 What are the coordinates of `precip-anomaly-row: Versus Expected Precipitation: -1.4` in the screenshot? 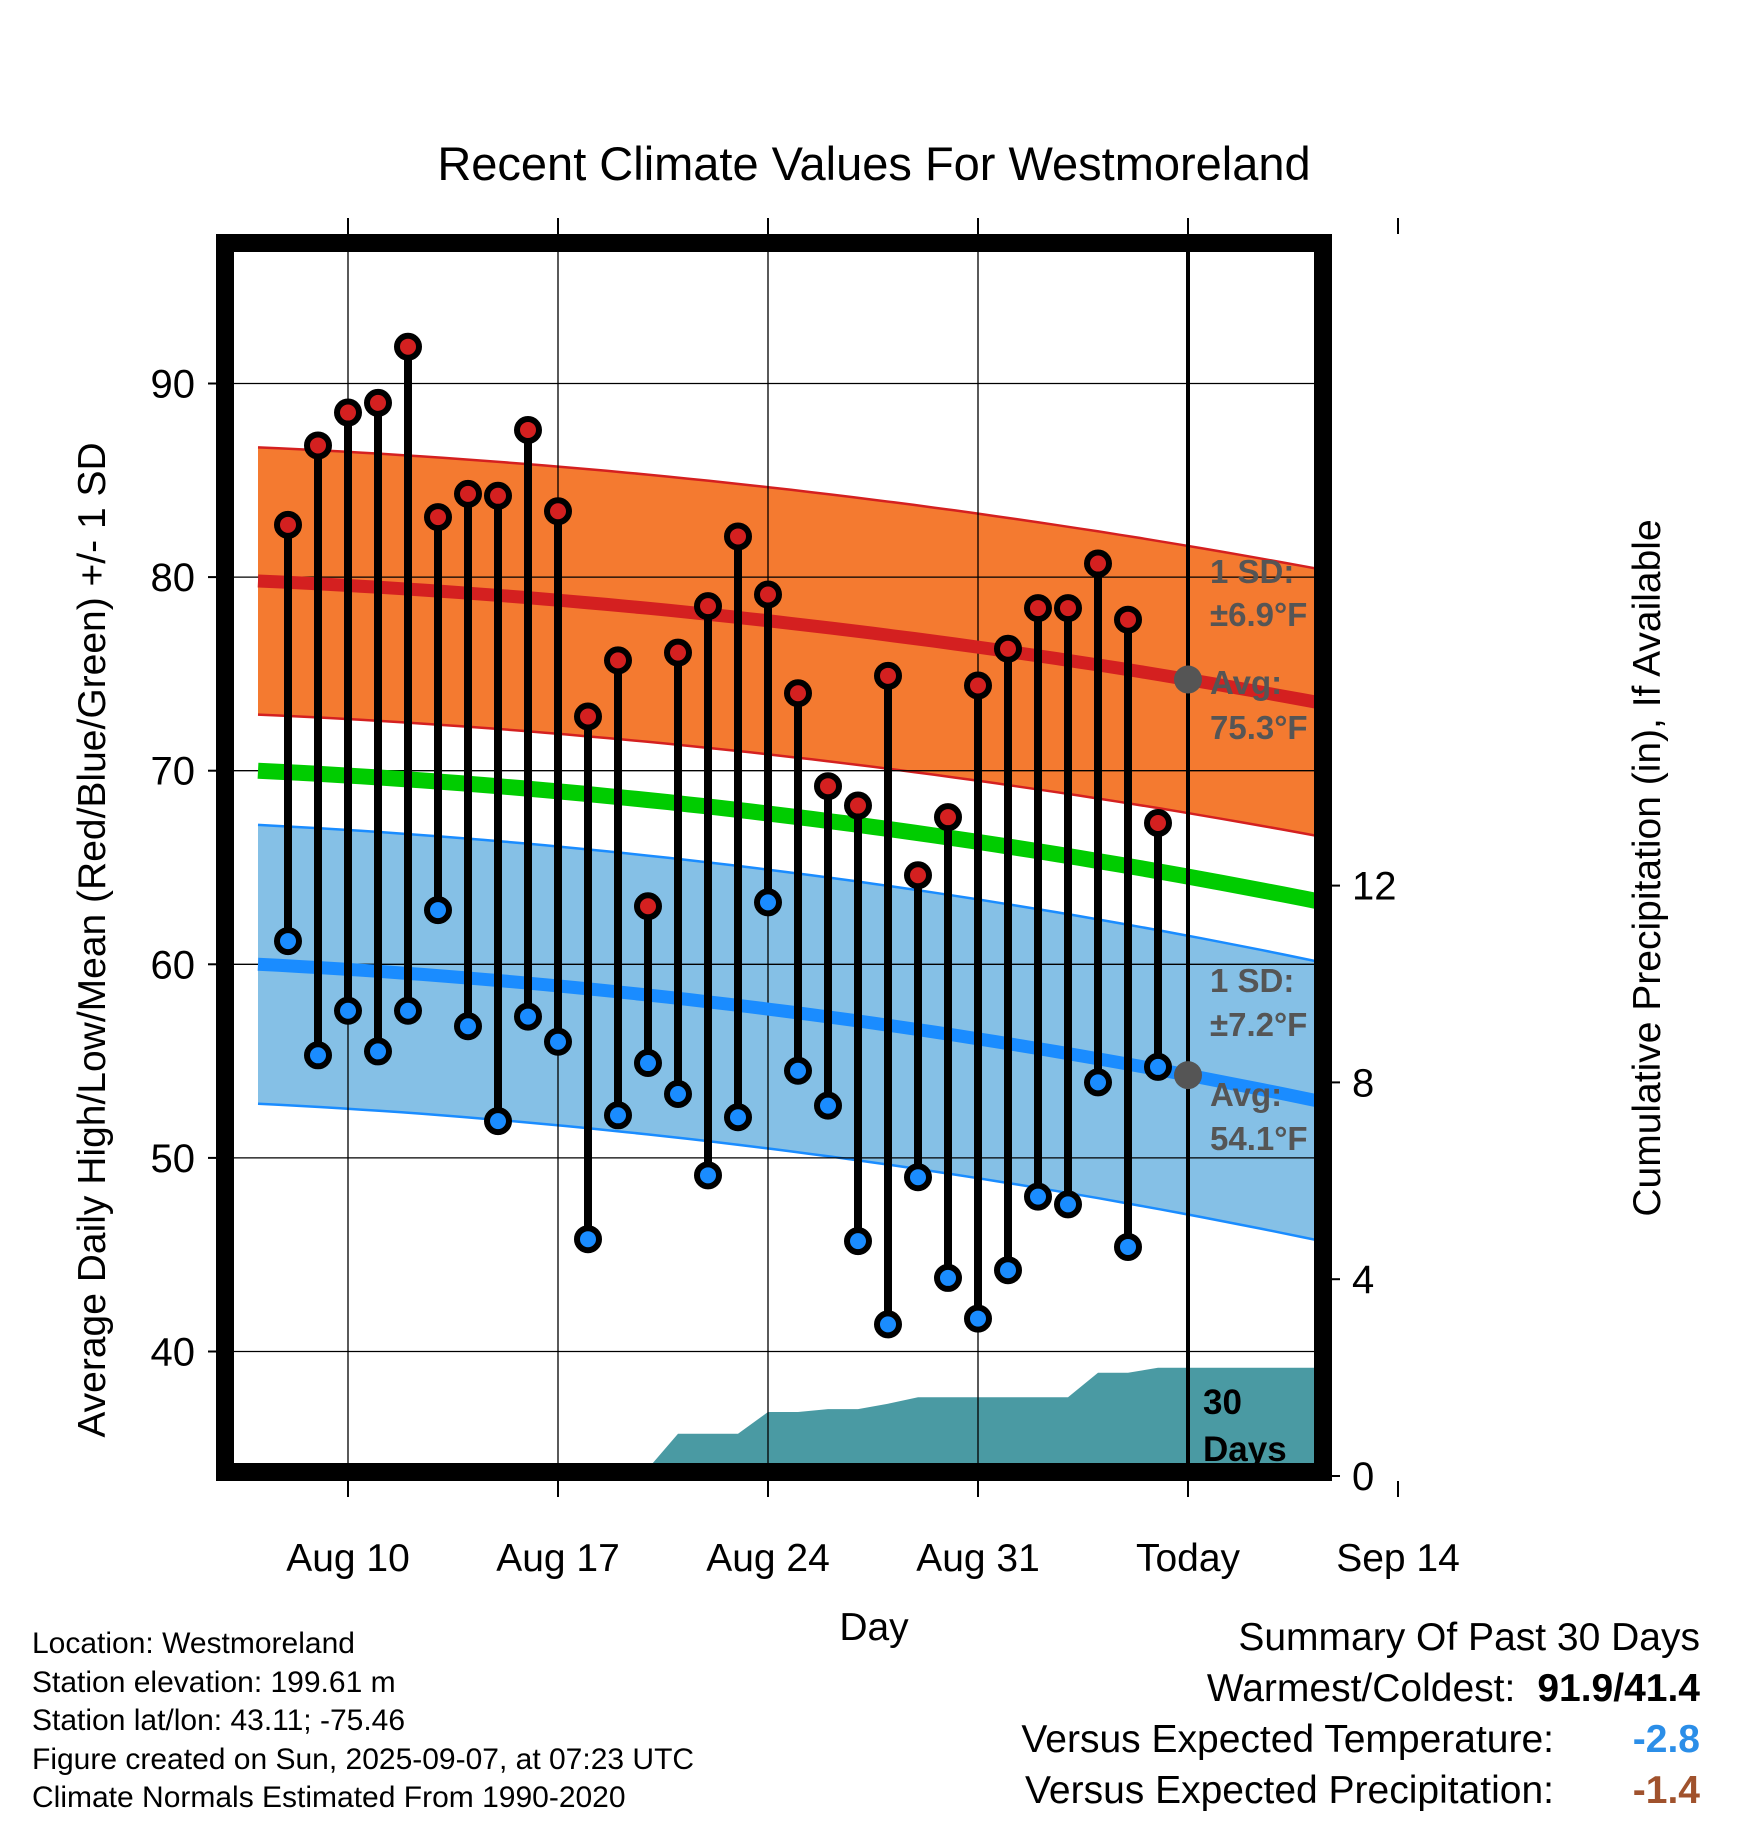 It's located at (1360, 1790).